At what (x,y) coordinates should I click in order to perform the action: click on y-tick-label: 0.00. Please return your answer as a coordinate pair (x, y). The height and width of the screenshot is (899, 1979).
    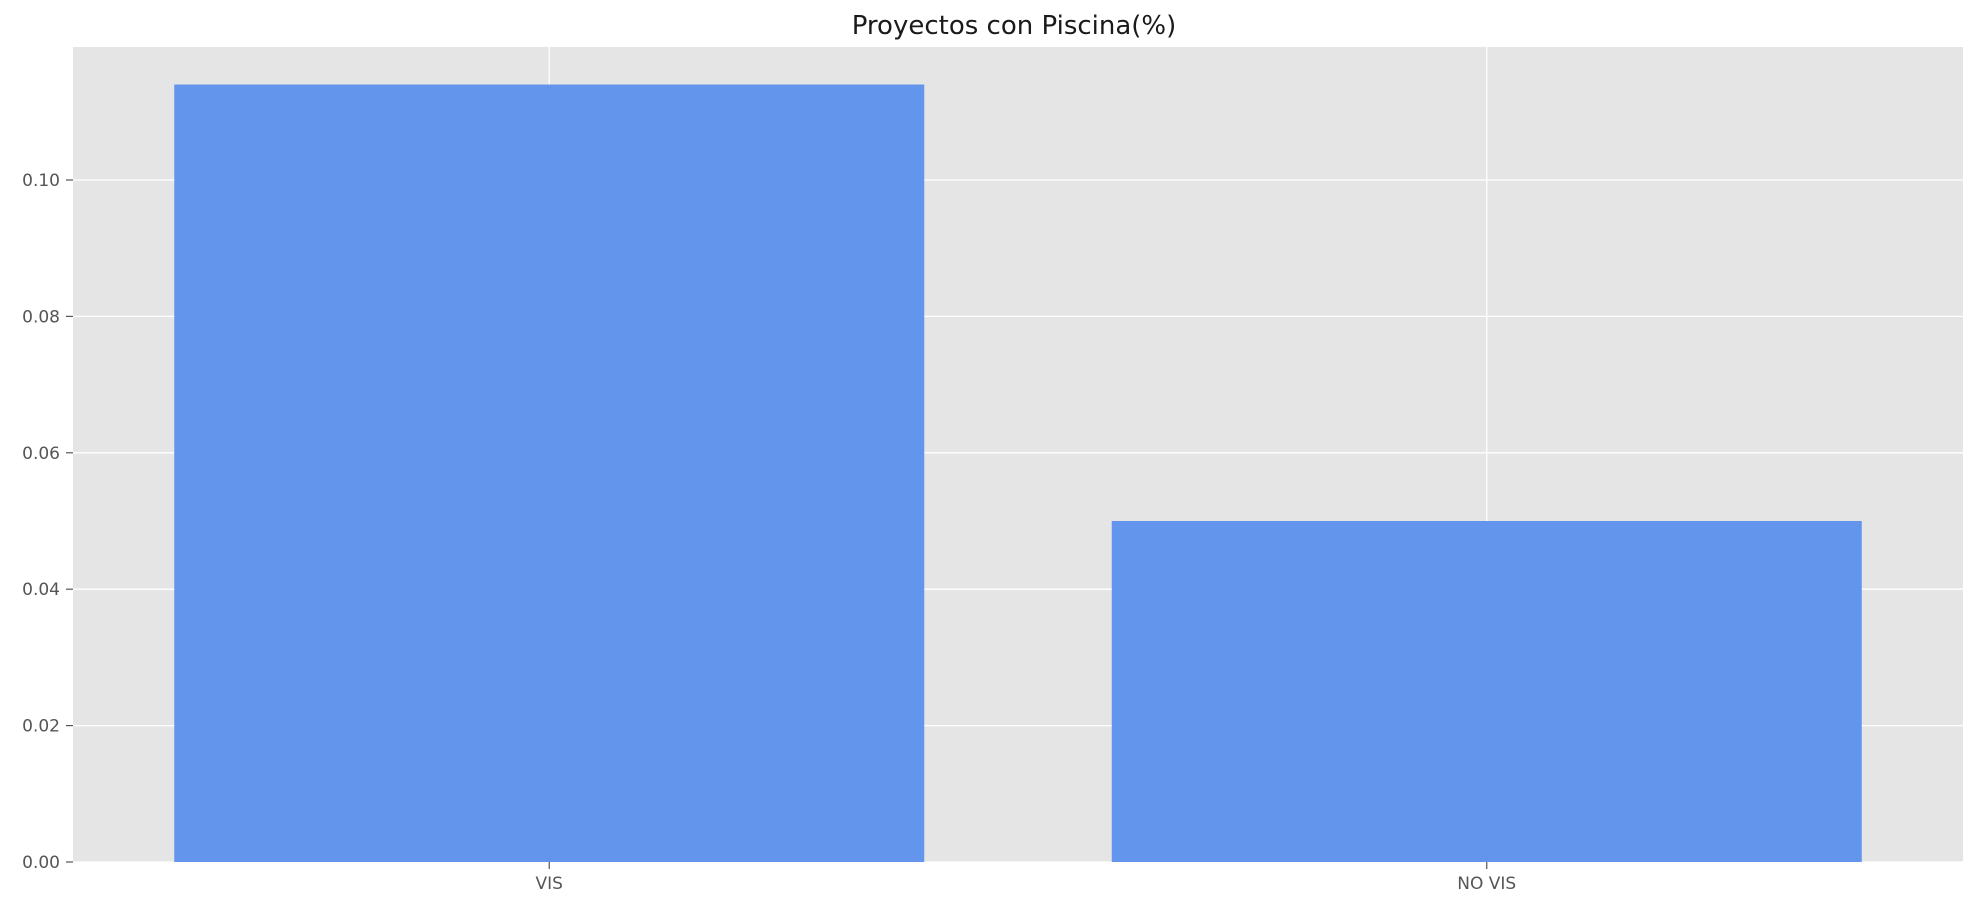
    Looking at the image, I should click on (41, 863).